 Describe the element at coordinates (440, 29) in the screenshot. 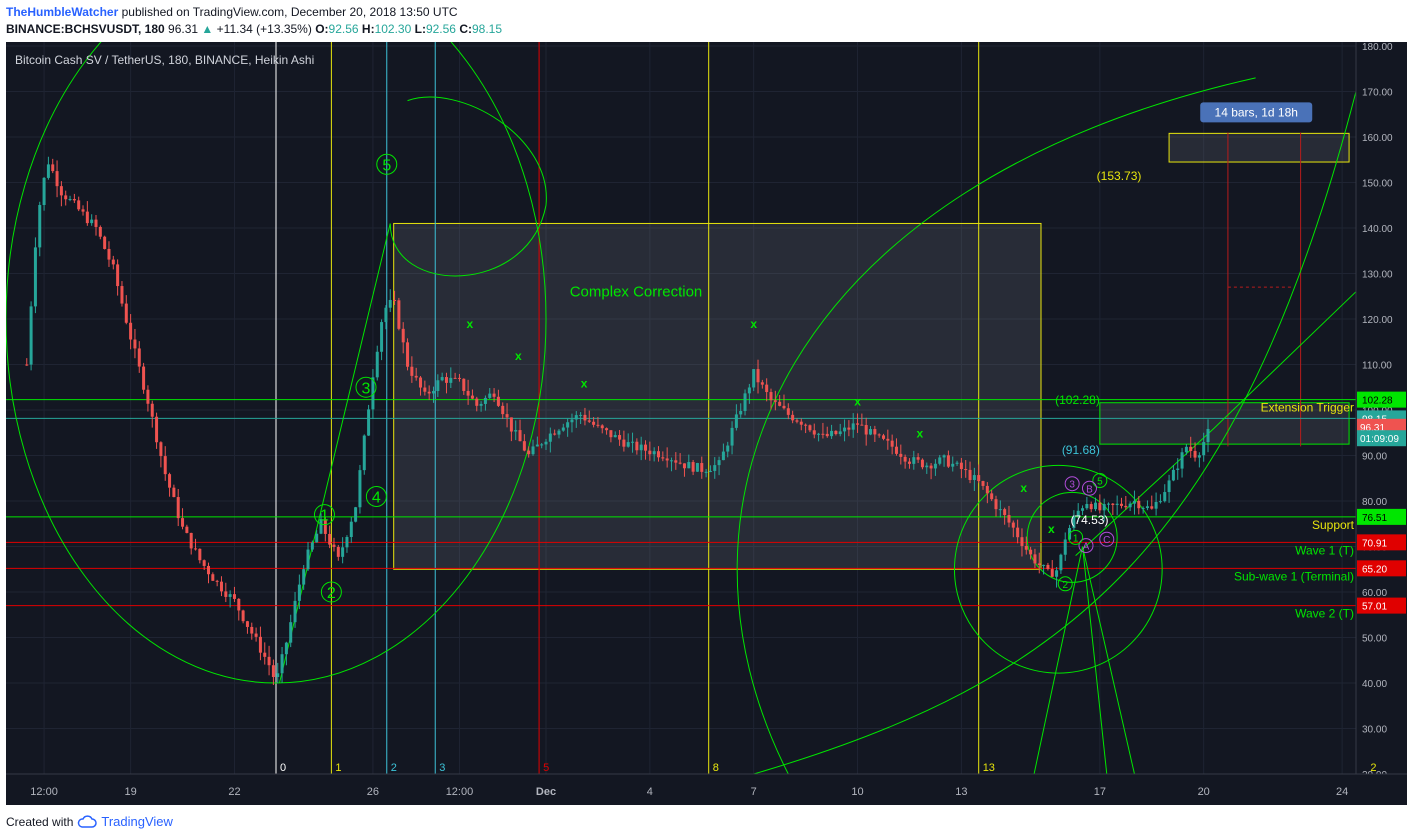

I see `low-value: 92.56` at that location.